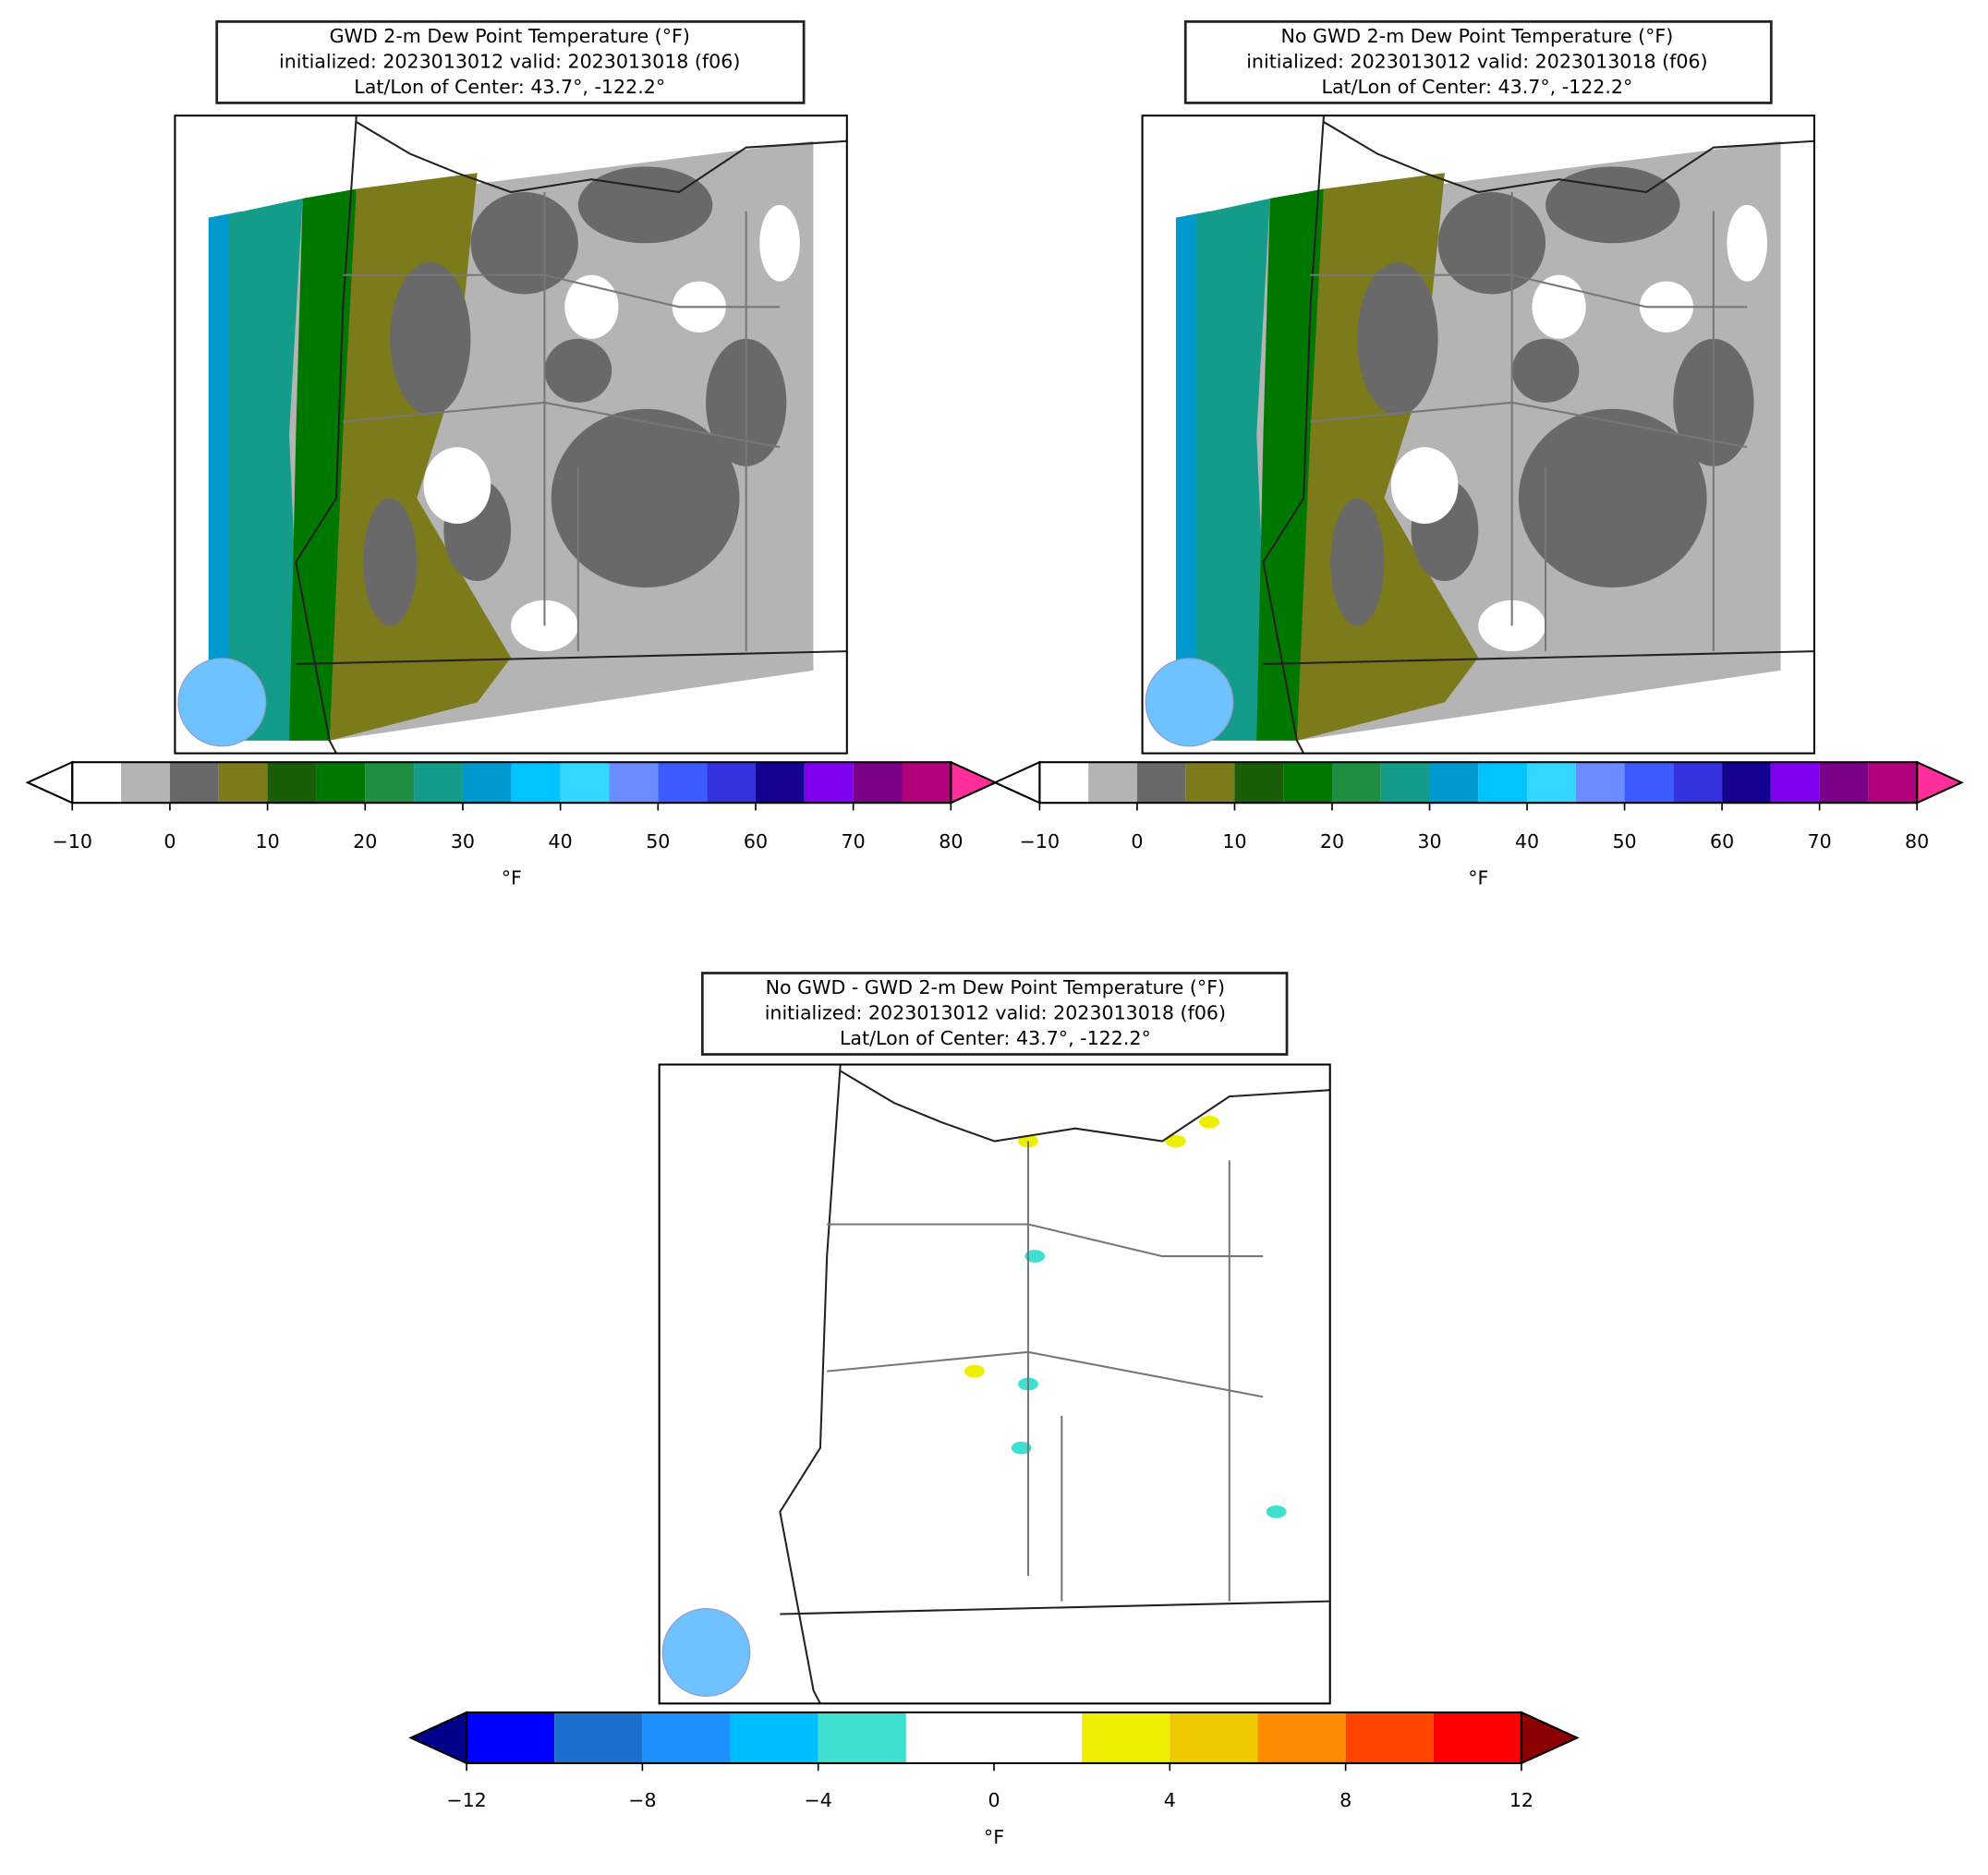 This screenshot has height=1875, width=1988. What do you see at coordinates (1232, 470) in the screenshot?
I see `field-ocean-teal` at bounding box center [1232, 470].